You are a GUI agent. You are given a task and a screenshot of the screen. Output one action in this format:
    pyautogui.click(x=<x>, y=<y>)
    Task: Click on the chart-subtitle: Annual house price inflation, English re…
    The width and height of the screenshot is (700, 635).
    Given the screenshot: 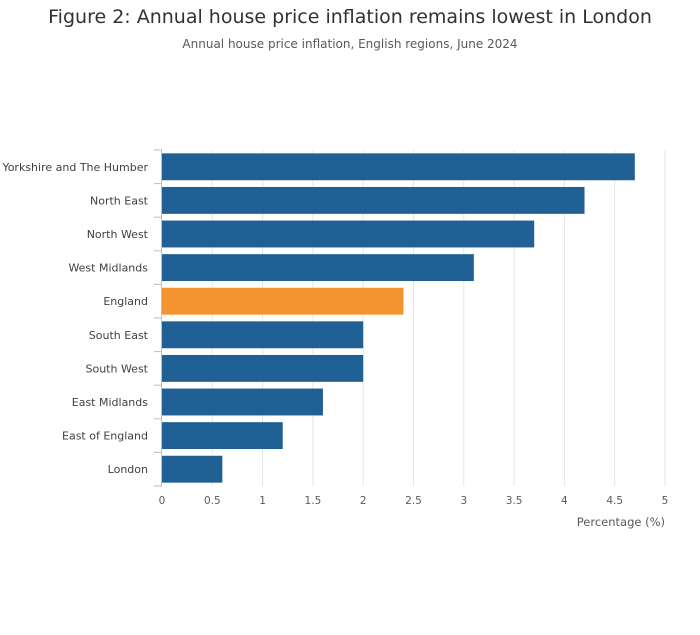 What is the action you would take?
    pyautogui.click(x=350, y=44)
    